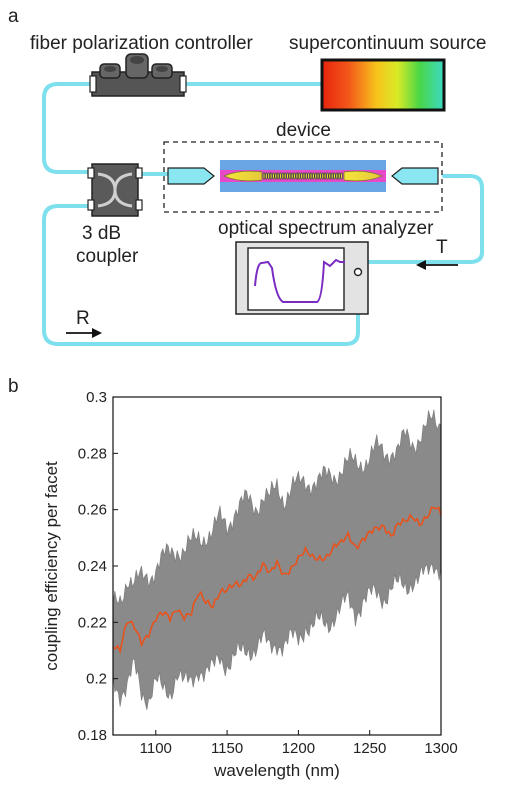  I want to click on x-tick-label: 1300, so click(440, 748).